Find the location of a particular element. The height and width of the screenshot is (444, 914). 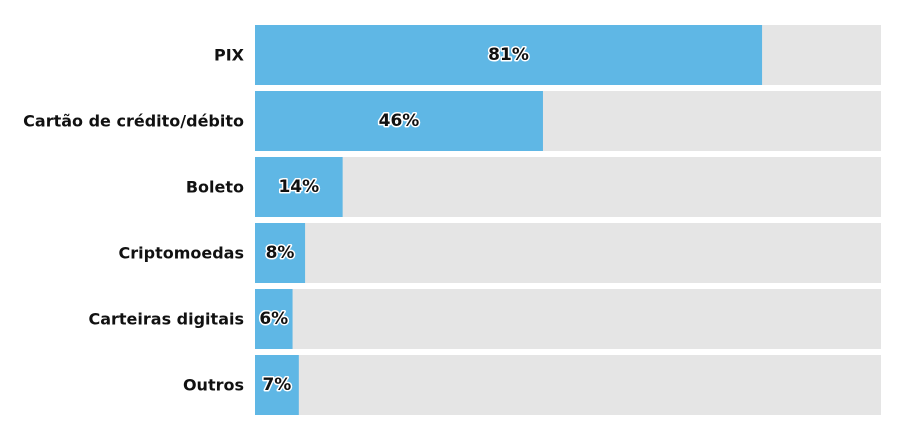

category-label-carteiras-digitais: Carteiras digitais is located at coordinates (166, 319).